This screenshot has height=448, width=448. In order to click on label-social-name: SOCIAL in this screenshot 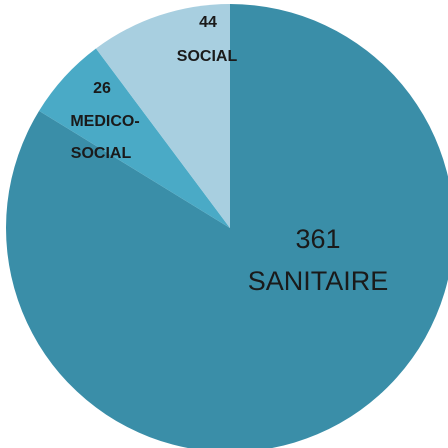, I will do `click(207, 56)`.